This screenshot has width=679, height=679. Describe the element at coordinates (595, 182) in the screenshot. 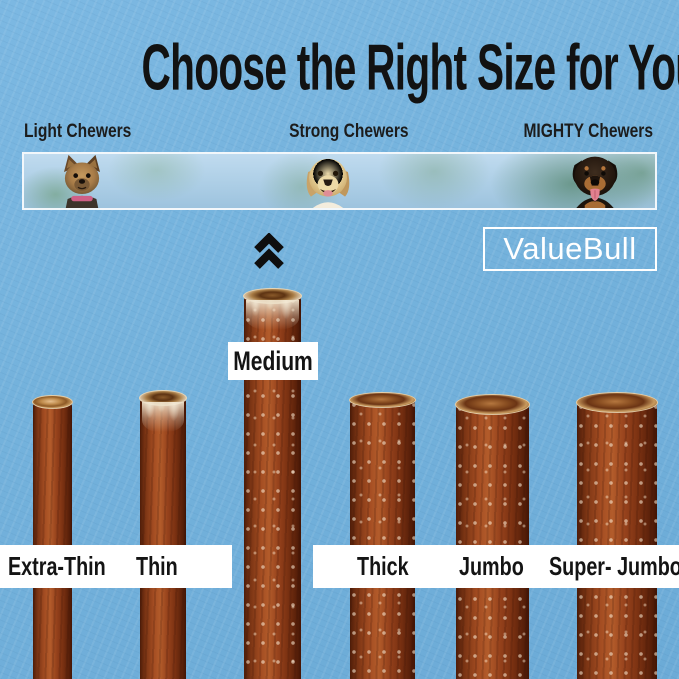

I see `rottweiler-photo-icon` at that location.